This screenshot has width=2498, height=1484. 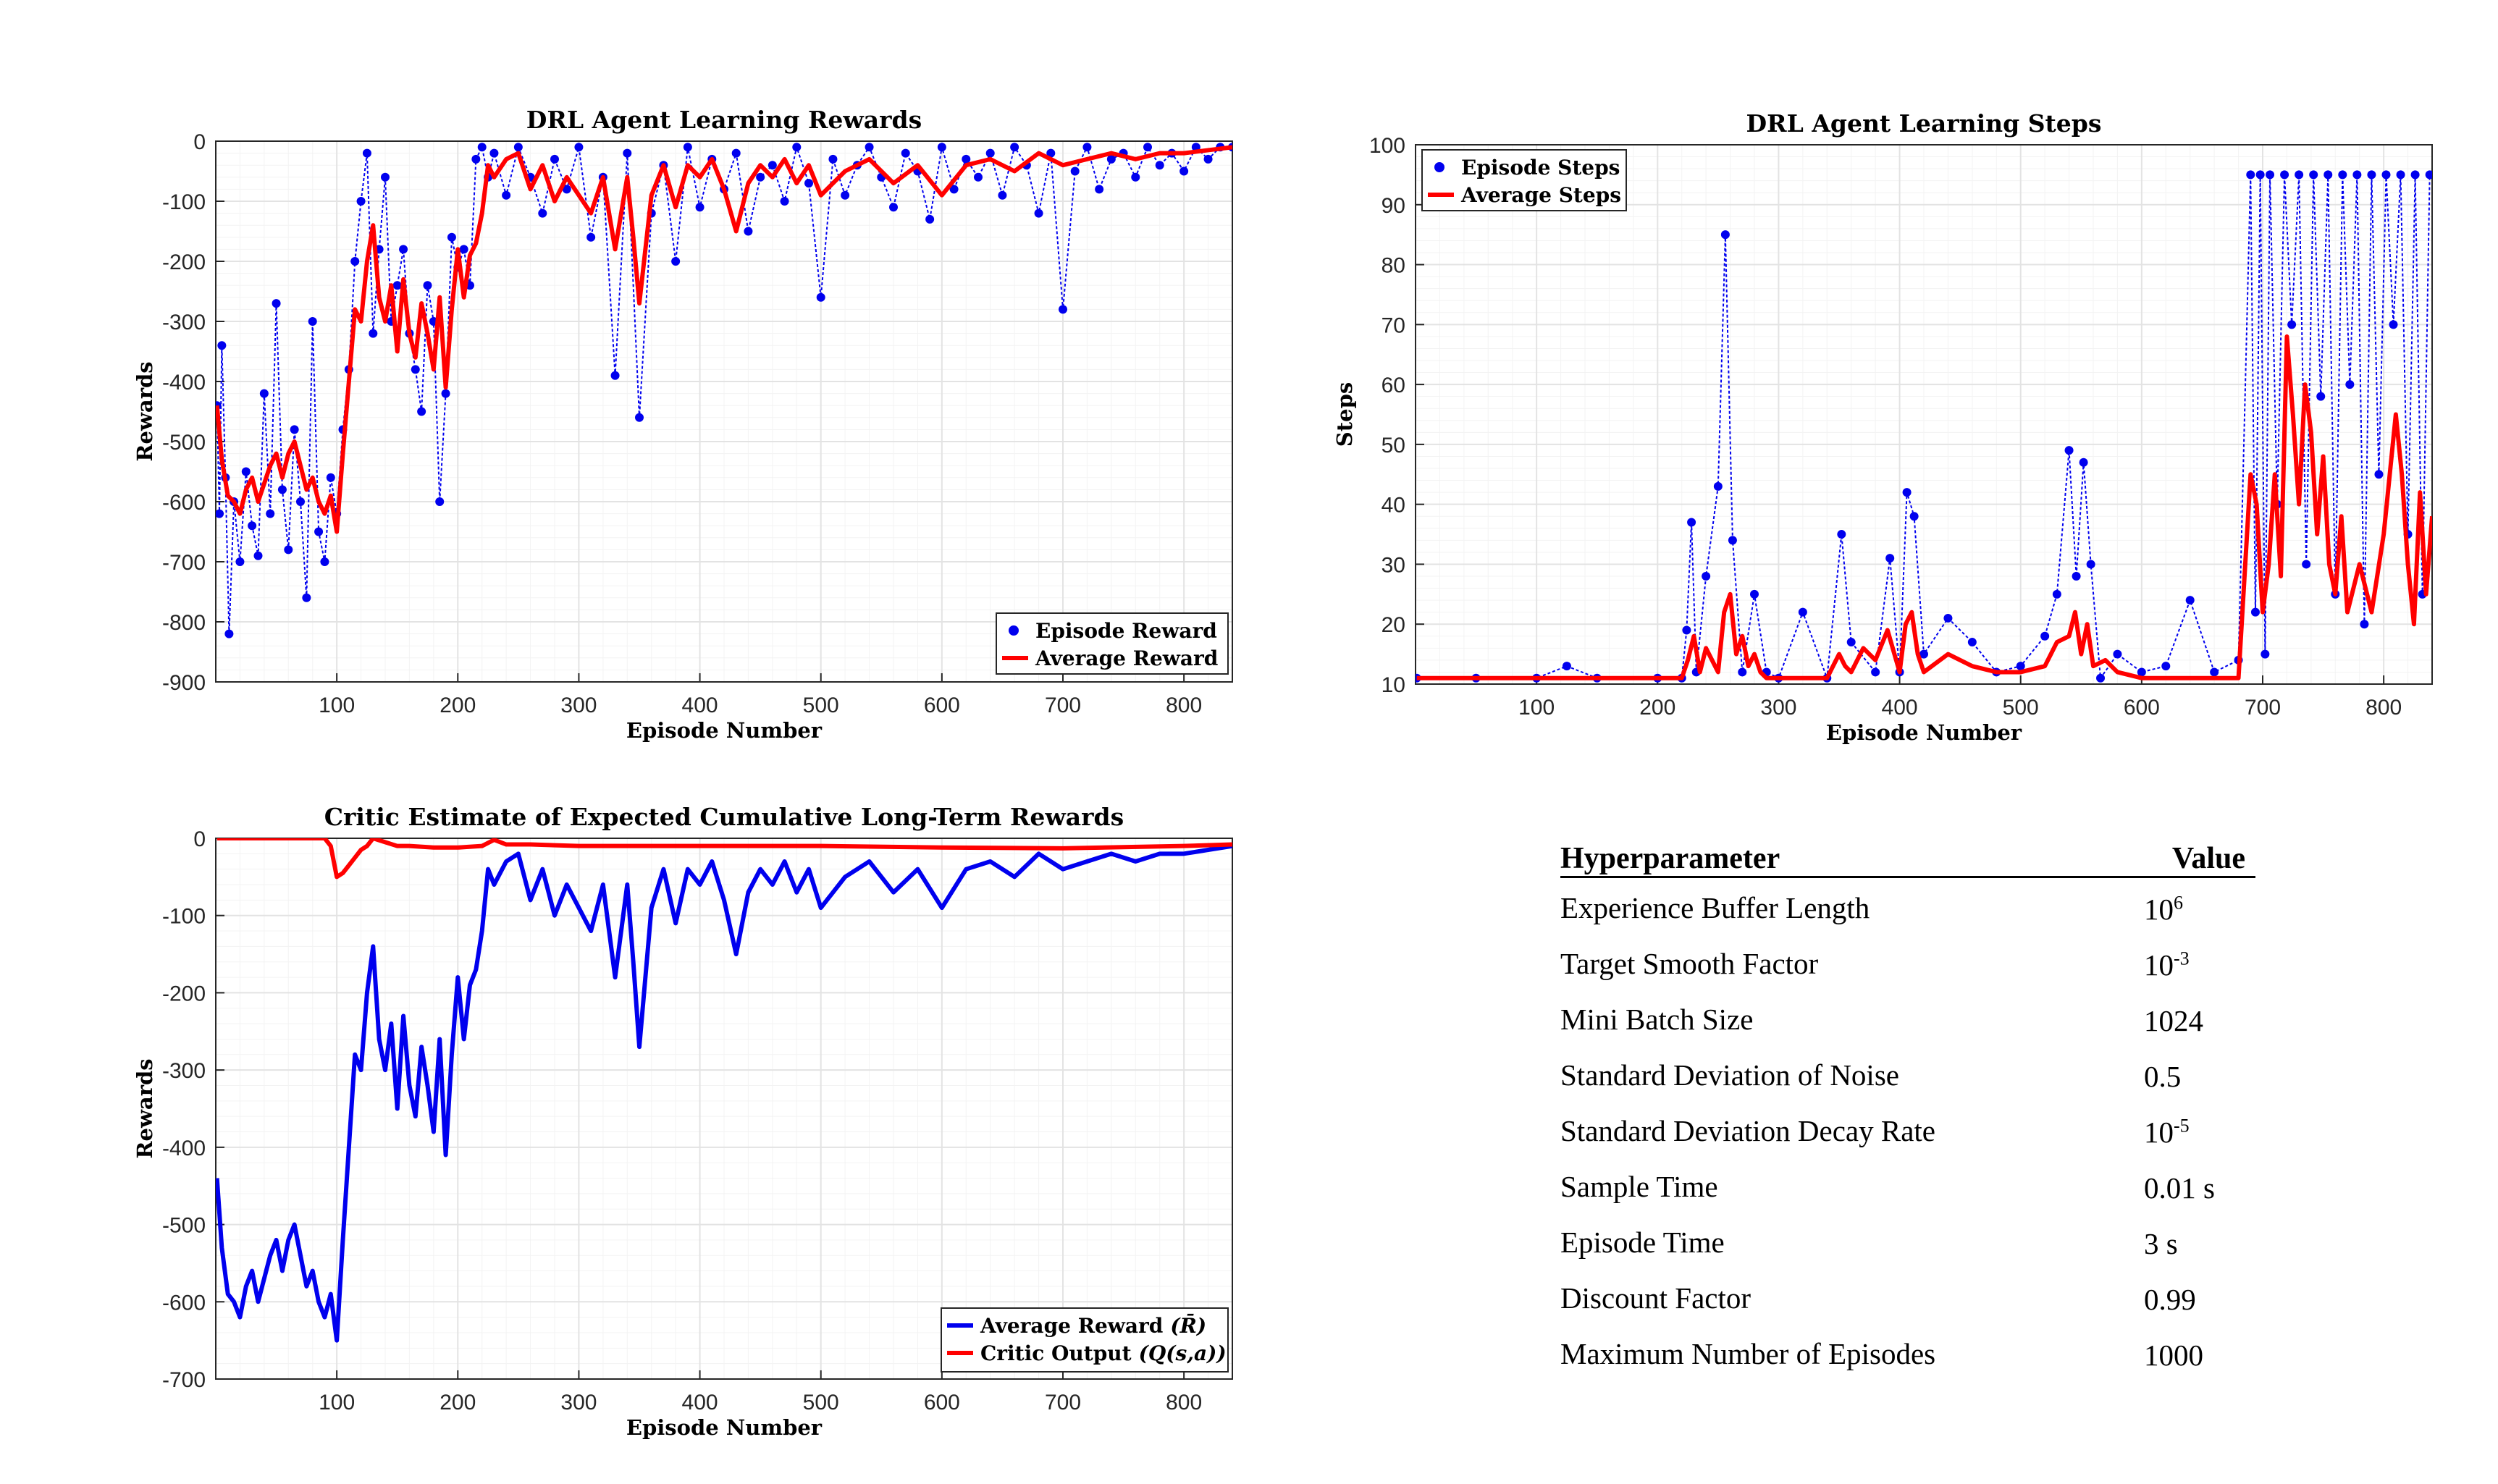 I want to click on y-tick-label: 100, so click(x=1387, y=146).